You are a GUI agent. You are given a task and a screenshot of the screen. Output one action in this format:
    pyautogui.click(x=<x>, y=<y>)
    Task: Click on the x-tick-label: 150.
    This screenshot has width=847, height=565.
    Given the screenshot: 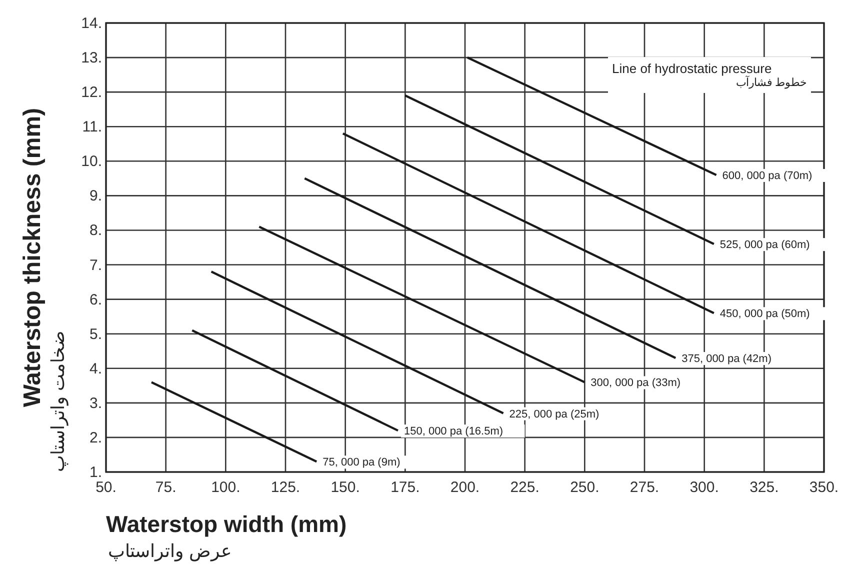 What is the action you would take?
    pyautogui.click(x=345, y=487)
    